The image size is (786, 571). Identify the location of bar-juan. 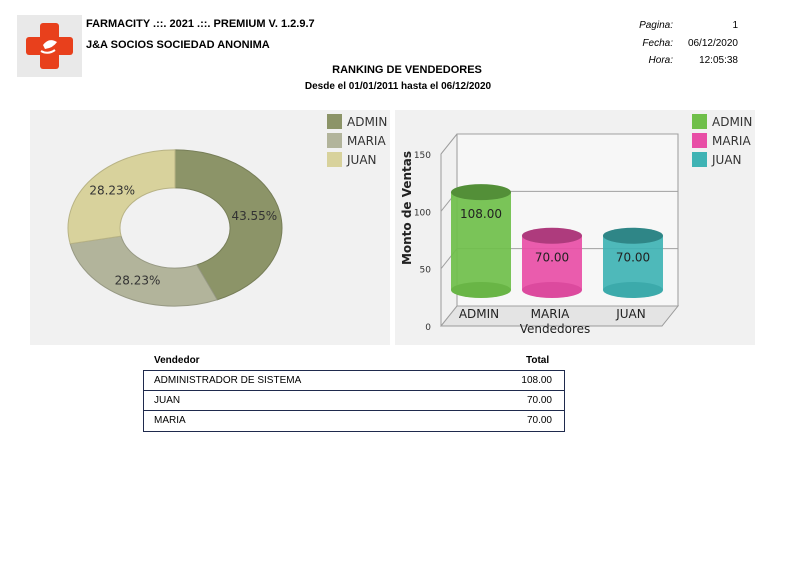
(633, 262).